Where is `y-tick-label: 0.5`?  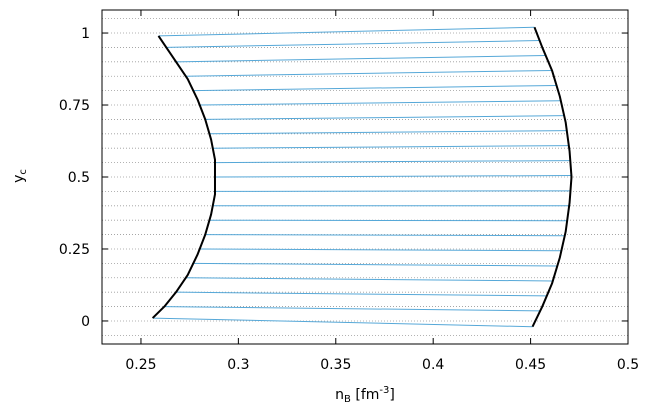
y-tick-label: 0.5 is located at coordinates (79, 178).